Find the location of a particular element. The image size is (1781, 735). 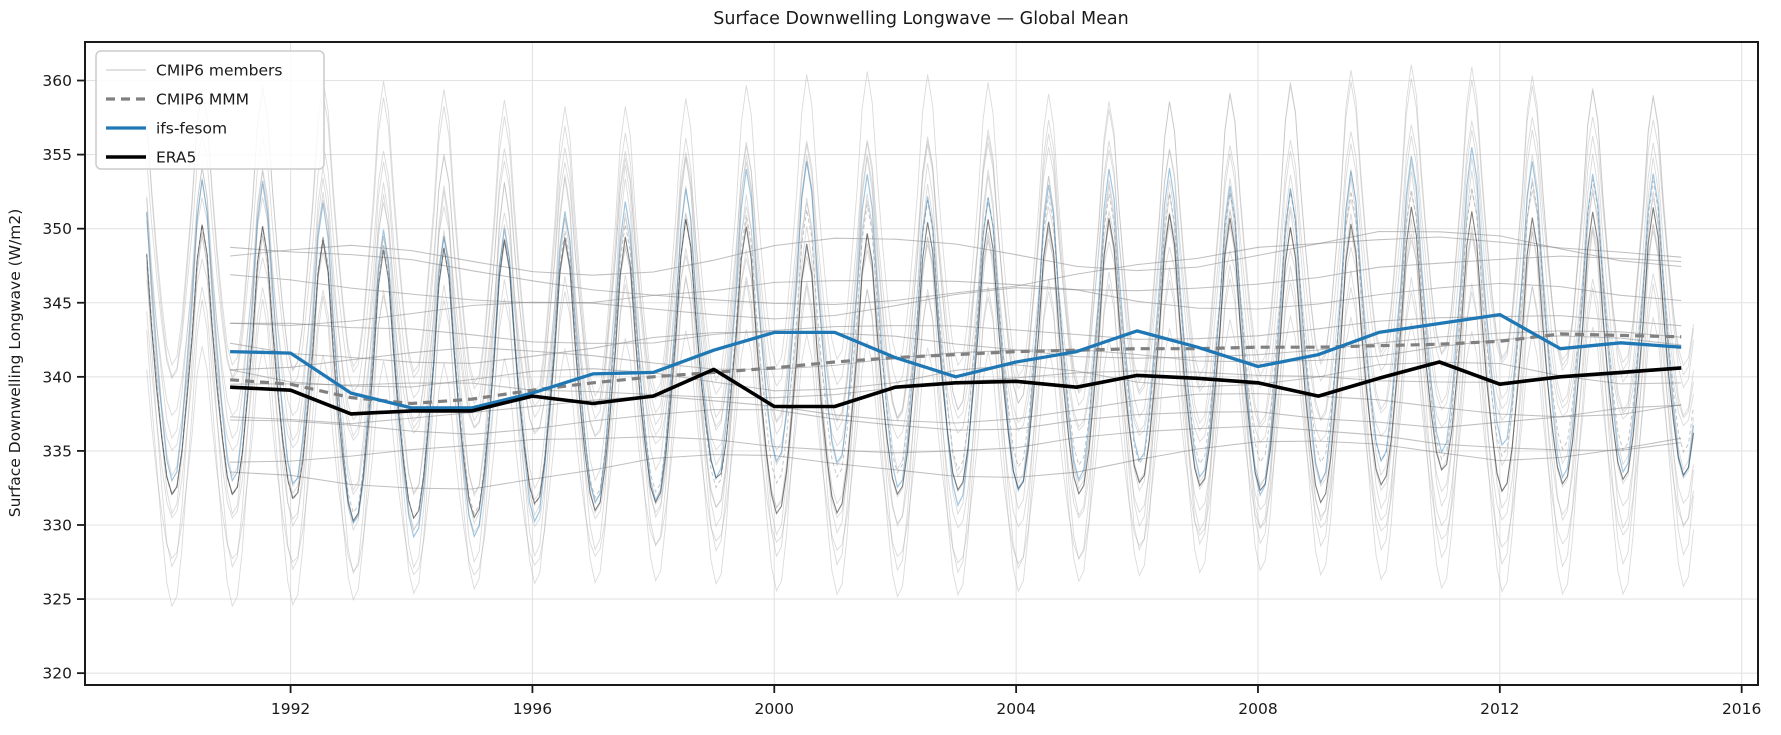

y-axis-label: Surface Downwelling Longwave (W/m2) is located at coordinates (15, 363).